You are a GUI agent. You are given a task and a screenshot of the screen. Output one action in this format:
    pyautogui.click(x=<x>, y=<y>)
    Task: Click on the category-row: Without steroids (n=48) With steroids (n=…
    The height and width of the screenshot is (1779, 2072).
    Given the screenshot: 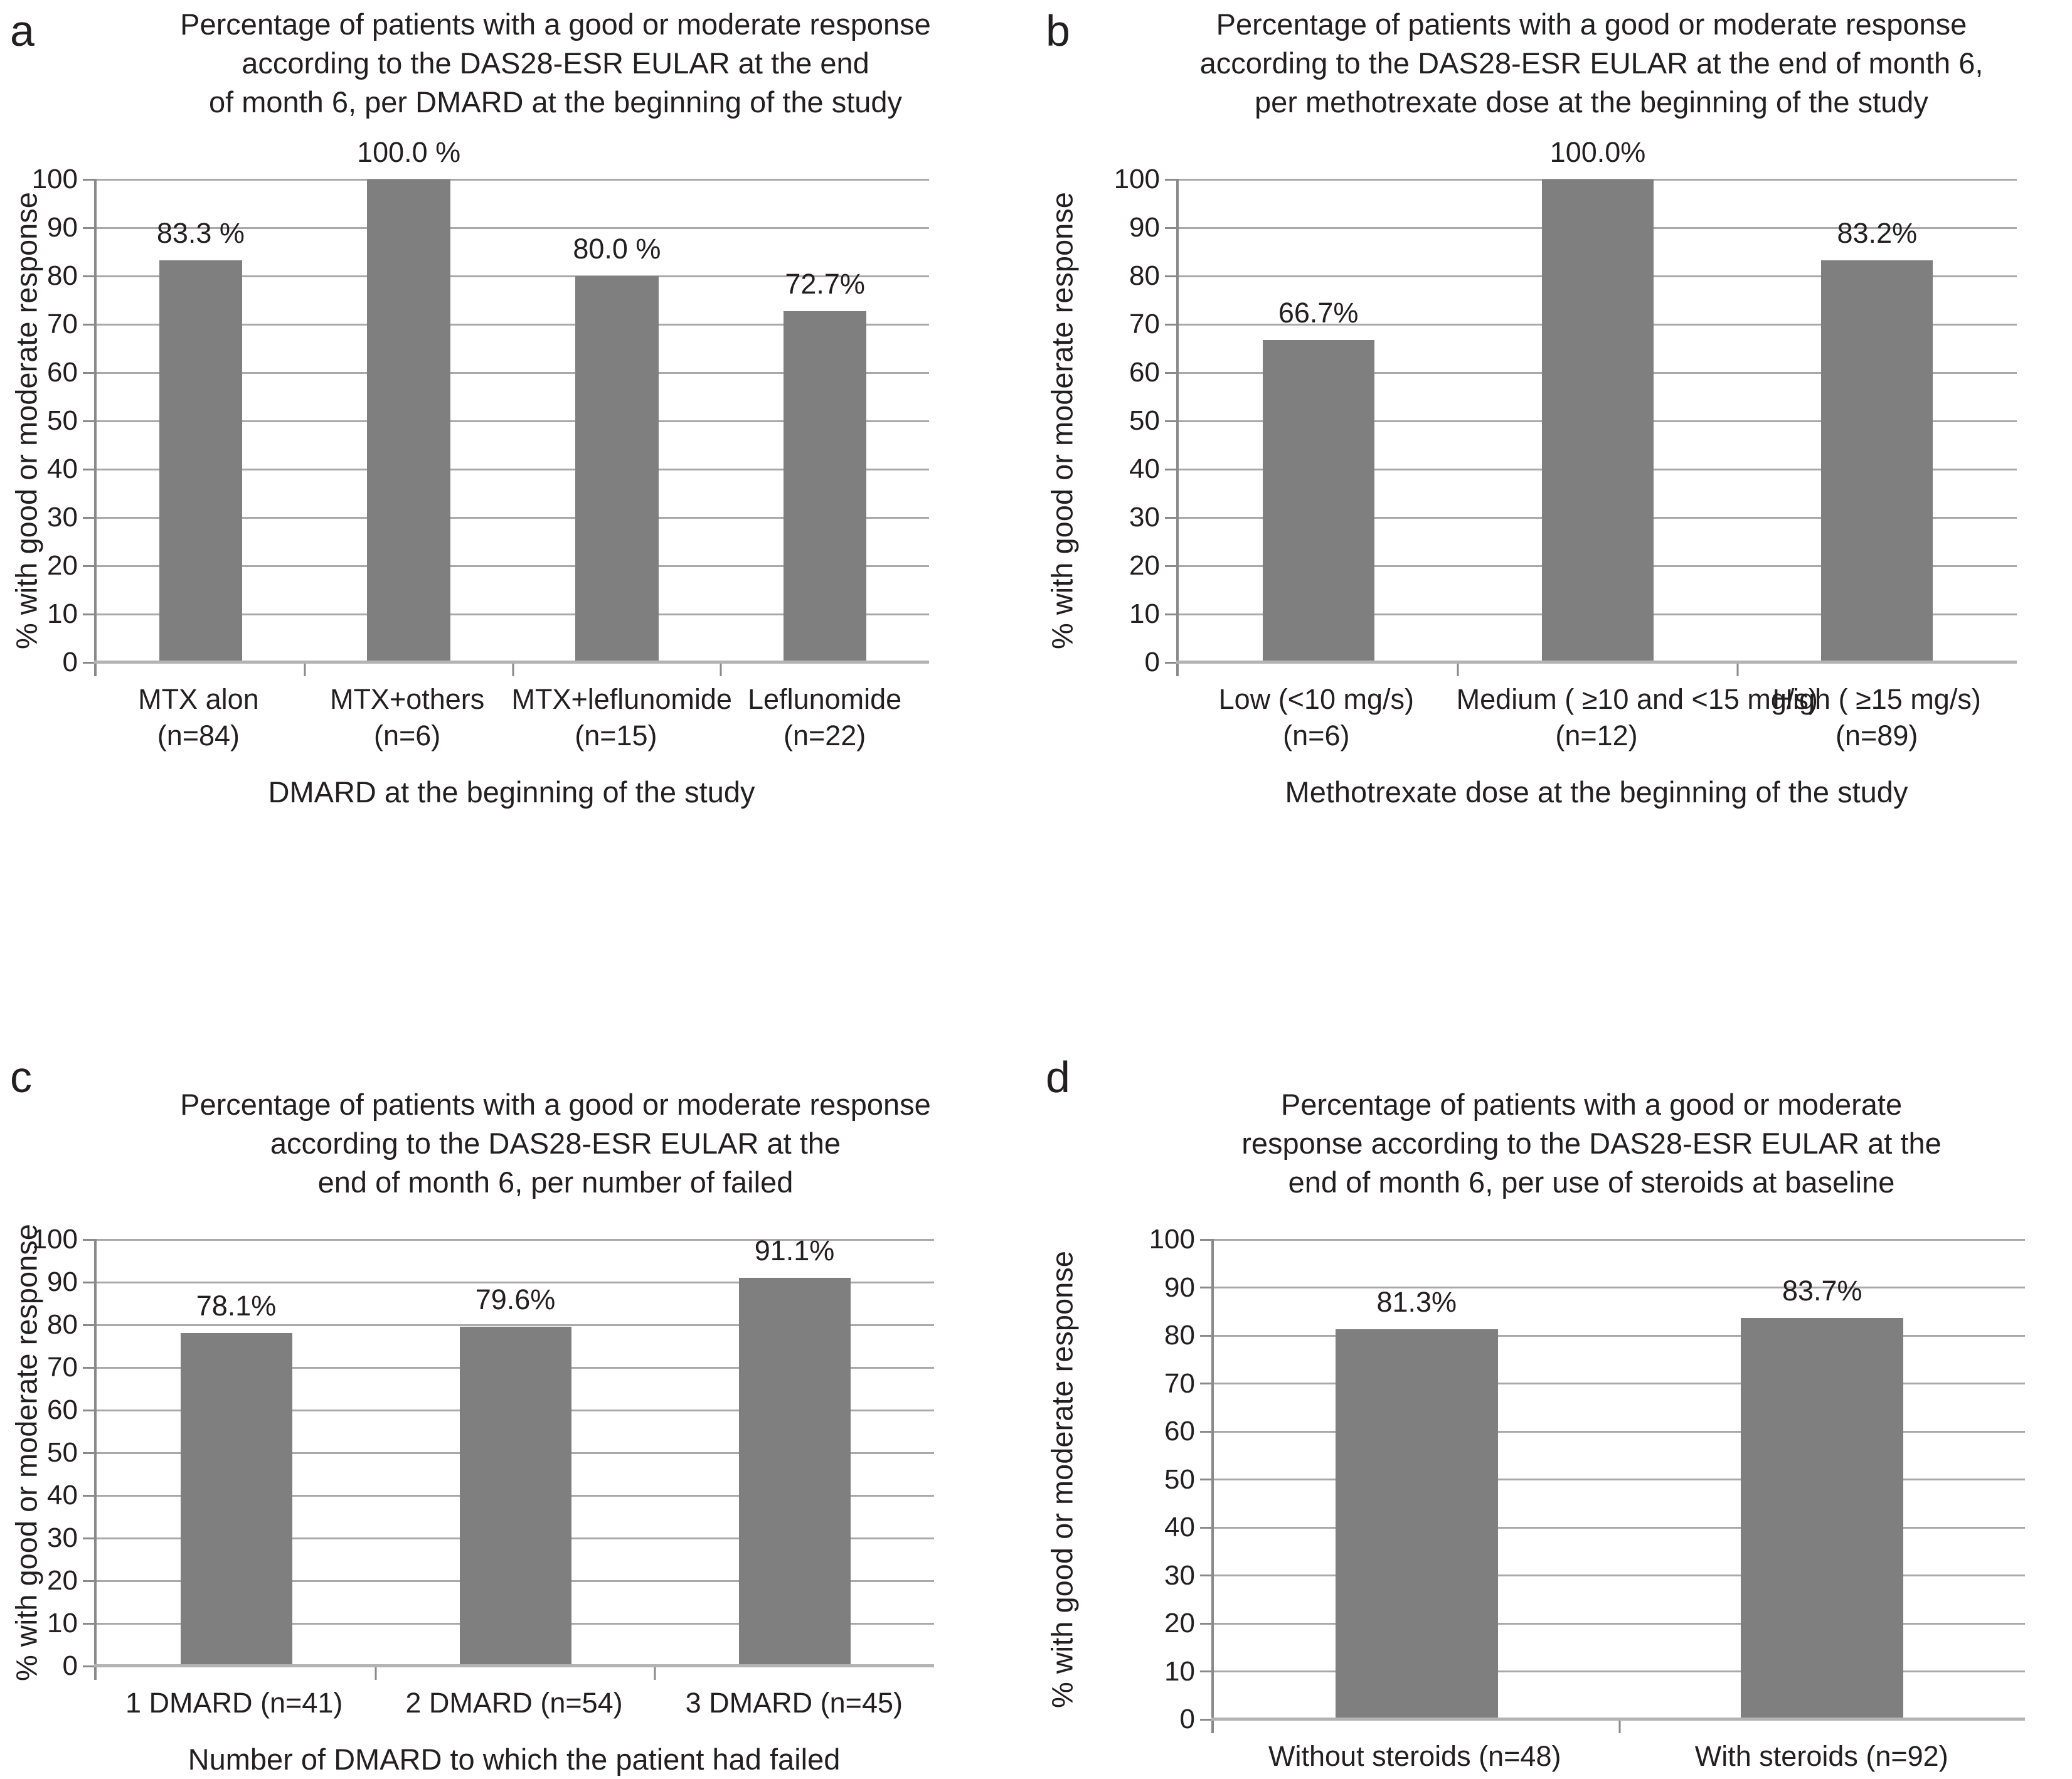 What is the action you would take?
    pyautogui.click(x=1618, y=1756)
    